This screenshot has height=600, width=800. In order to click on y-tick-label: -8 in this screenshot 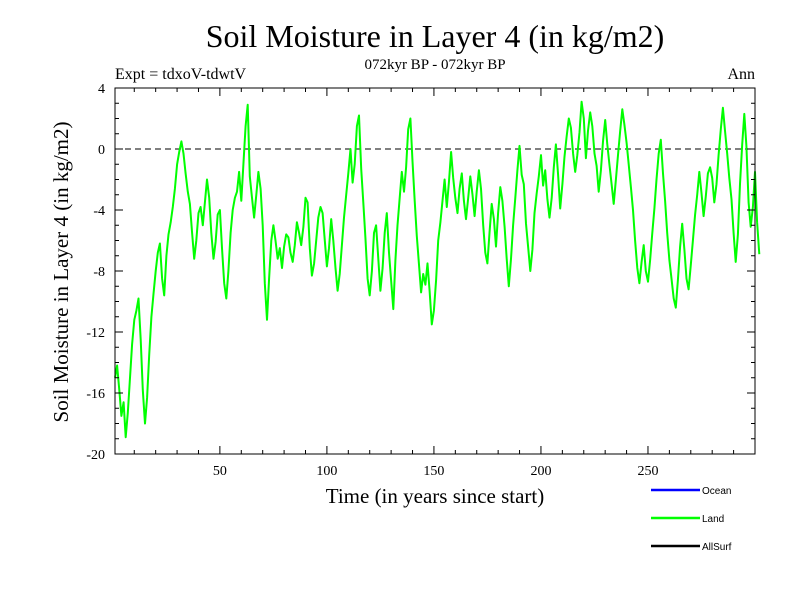, I will do `click(99, 272)`.